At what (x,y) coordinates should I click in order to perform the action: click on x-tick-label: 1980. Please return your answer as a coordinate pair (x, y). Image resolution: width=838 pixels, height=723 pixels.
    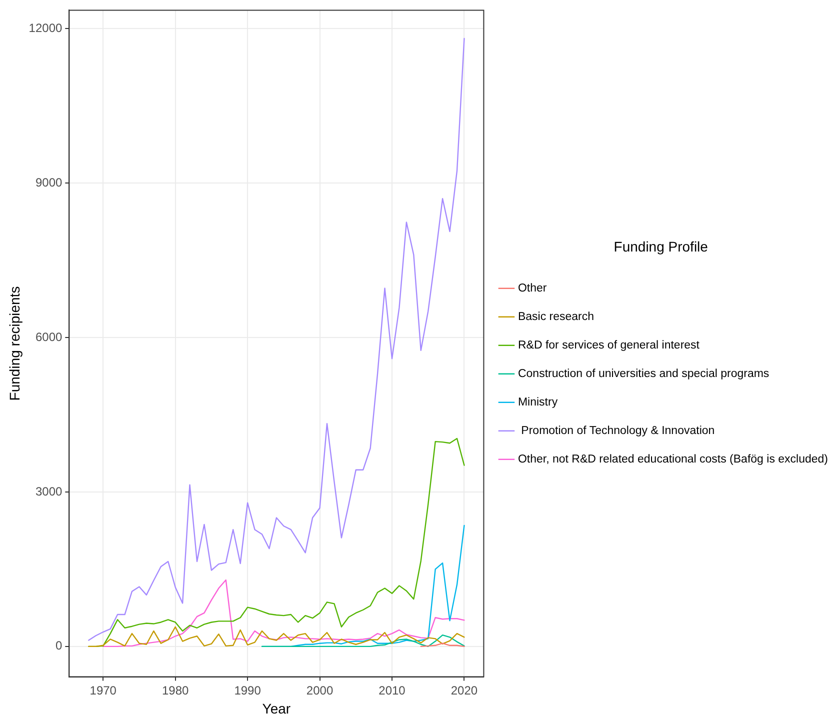
    Looking at the image, I should click on (176, 690).